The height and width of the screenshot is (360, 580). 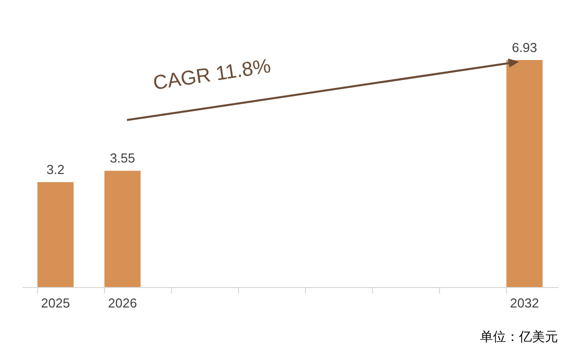 What do you see at coordinates (212, 75) in the screenshot?
I see `annotation: CAGR 11.8%` at bounding box center [212, 75].